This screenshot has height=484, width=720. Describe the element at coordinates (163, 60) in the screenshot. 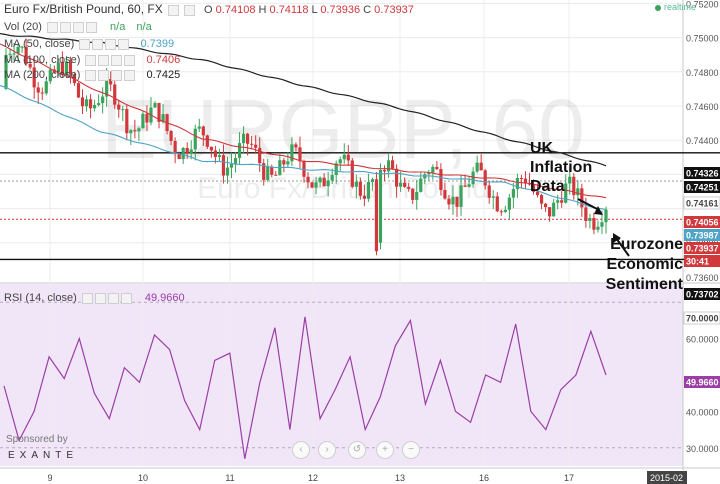

I see `indicator-ma100-value: 0.7406` at that location.